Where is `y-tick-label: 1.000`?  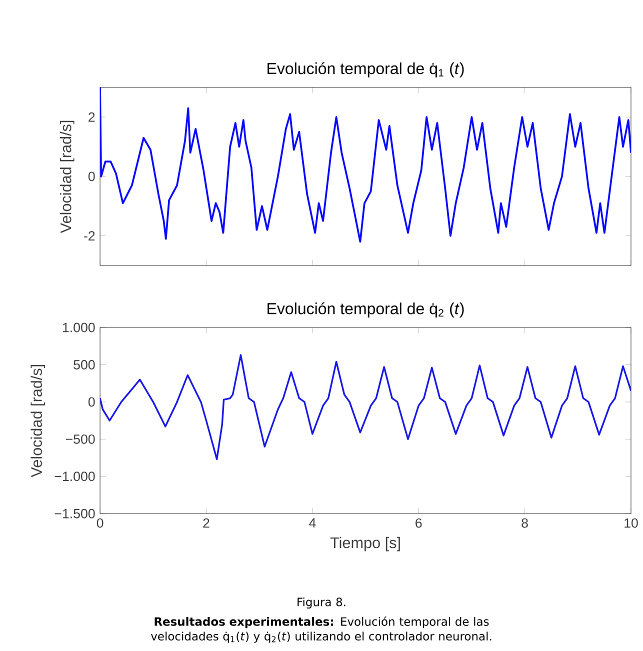 y-tick-label: 1.000 is located at coordinates (78, 327).